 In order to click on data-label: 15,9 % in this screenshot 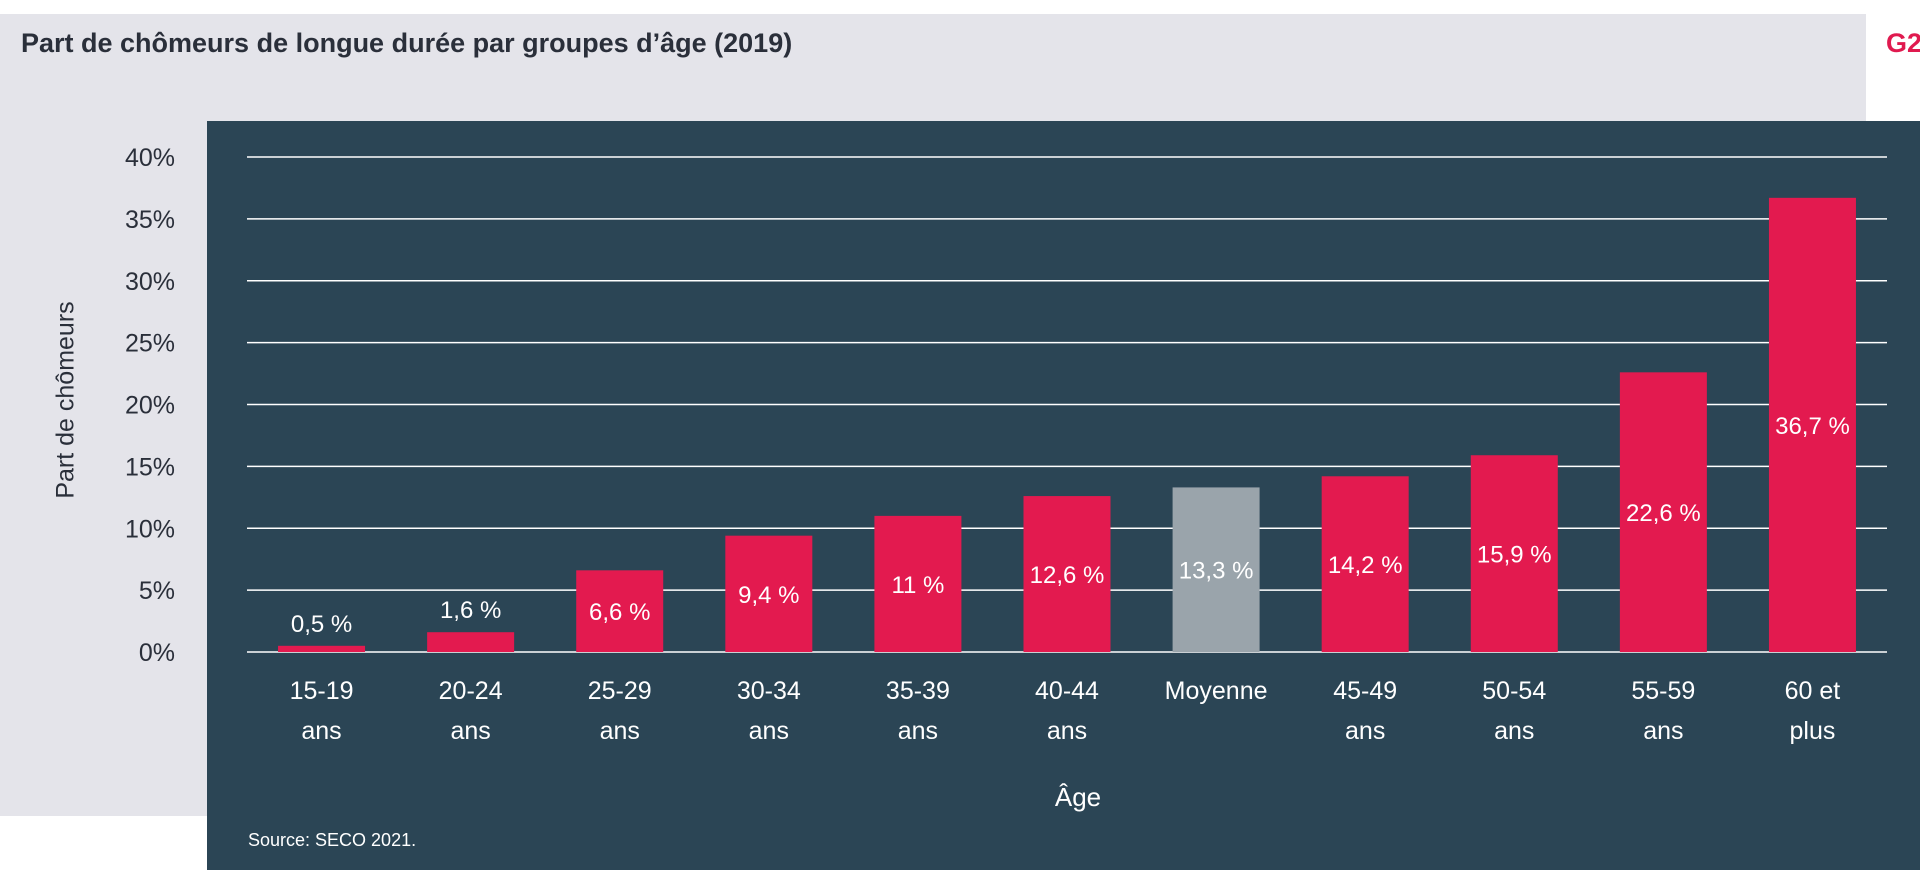, I will do `click(1514, 555)`.